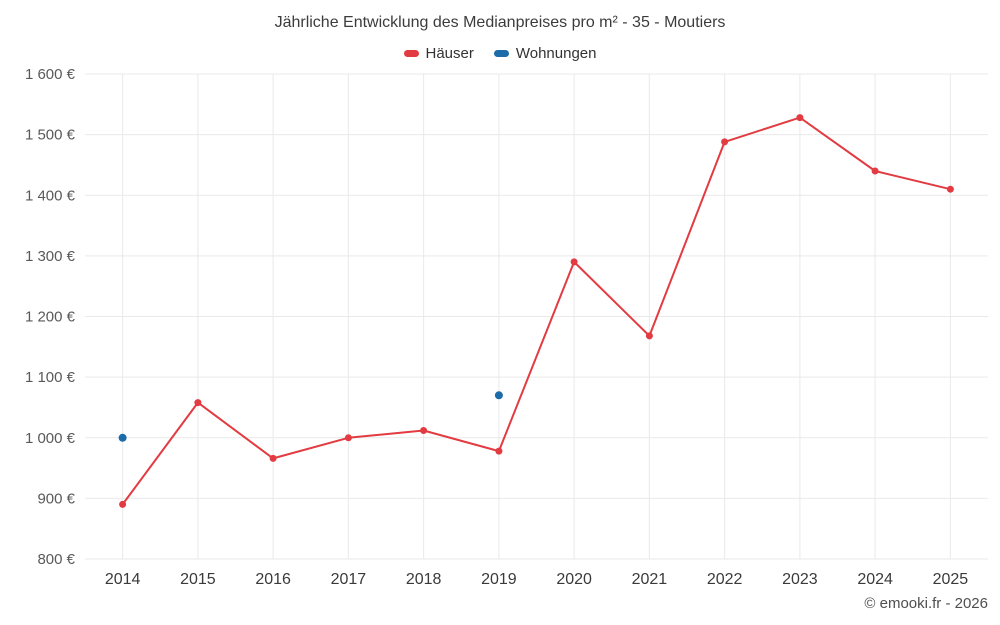 This screenshot has height=625, width=1000. I want to click on data-point-hauser-2020, so click(574, 262).